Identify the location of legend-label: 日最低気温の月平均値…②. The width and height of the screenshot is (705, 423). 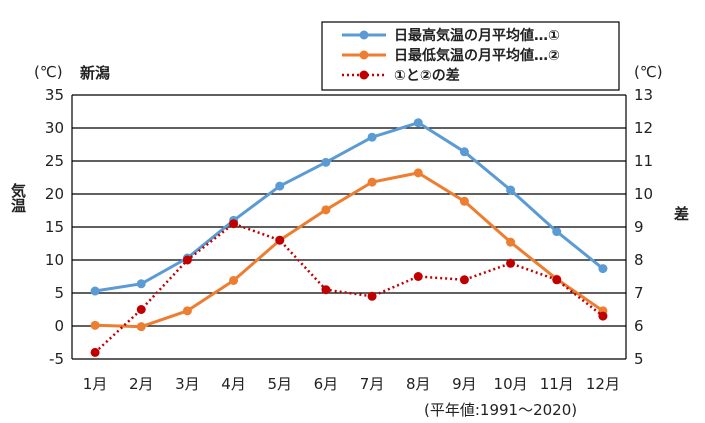
(477, 55).